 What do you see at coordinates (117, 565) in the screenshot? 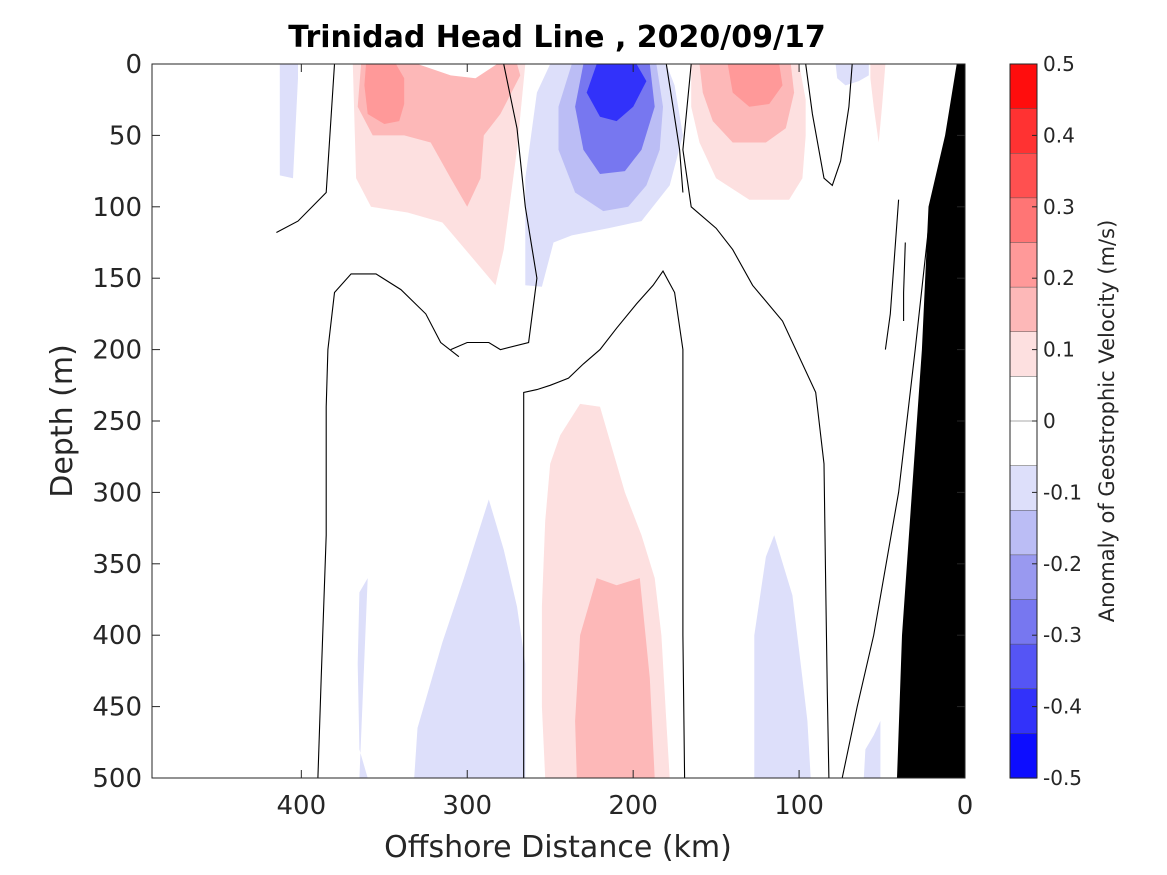
I see `y-tick-label: 350` at bounding box center [117, 565].